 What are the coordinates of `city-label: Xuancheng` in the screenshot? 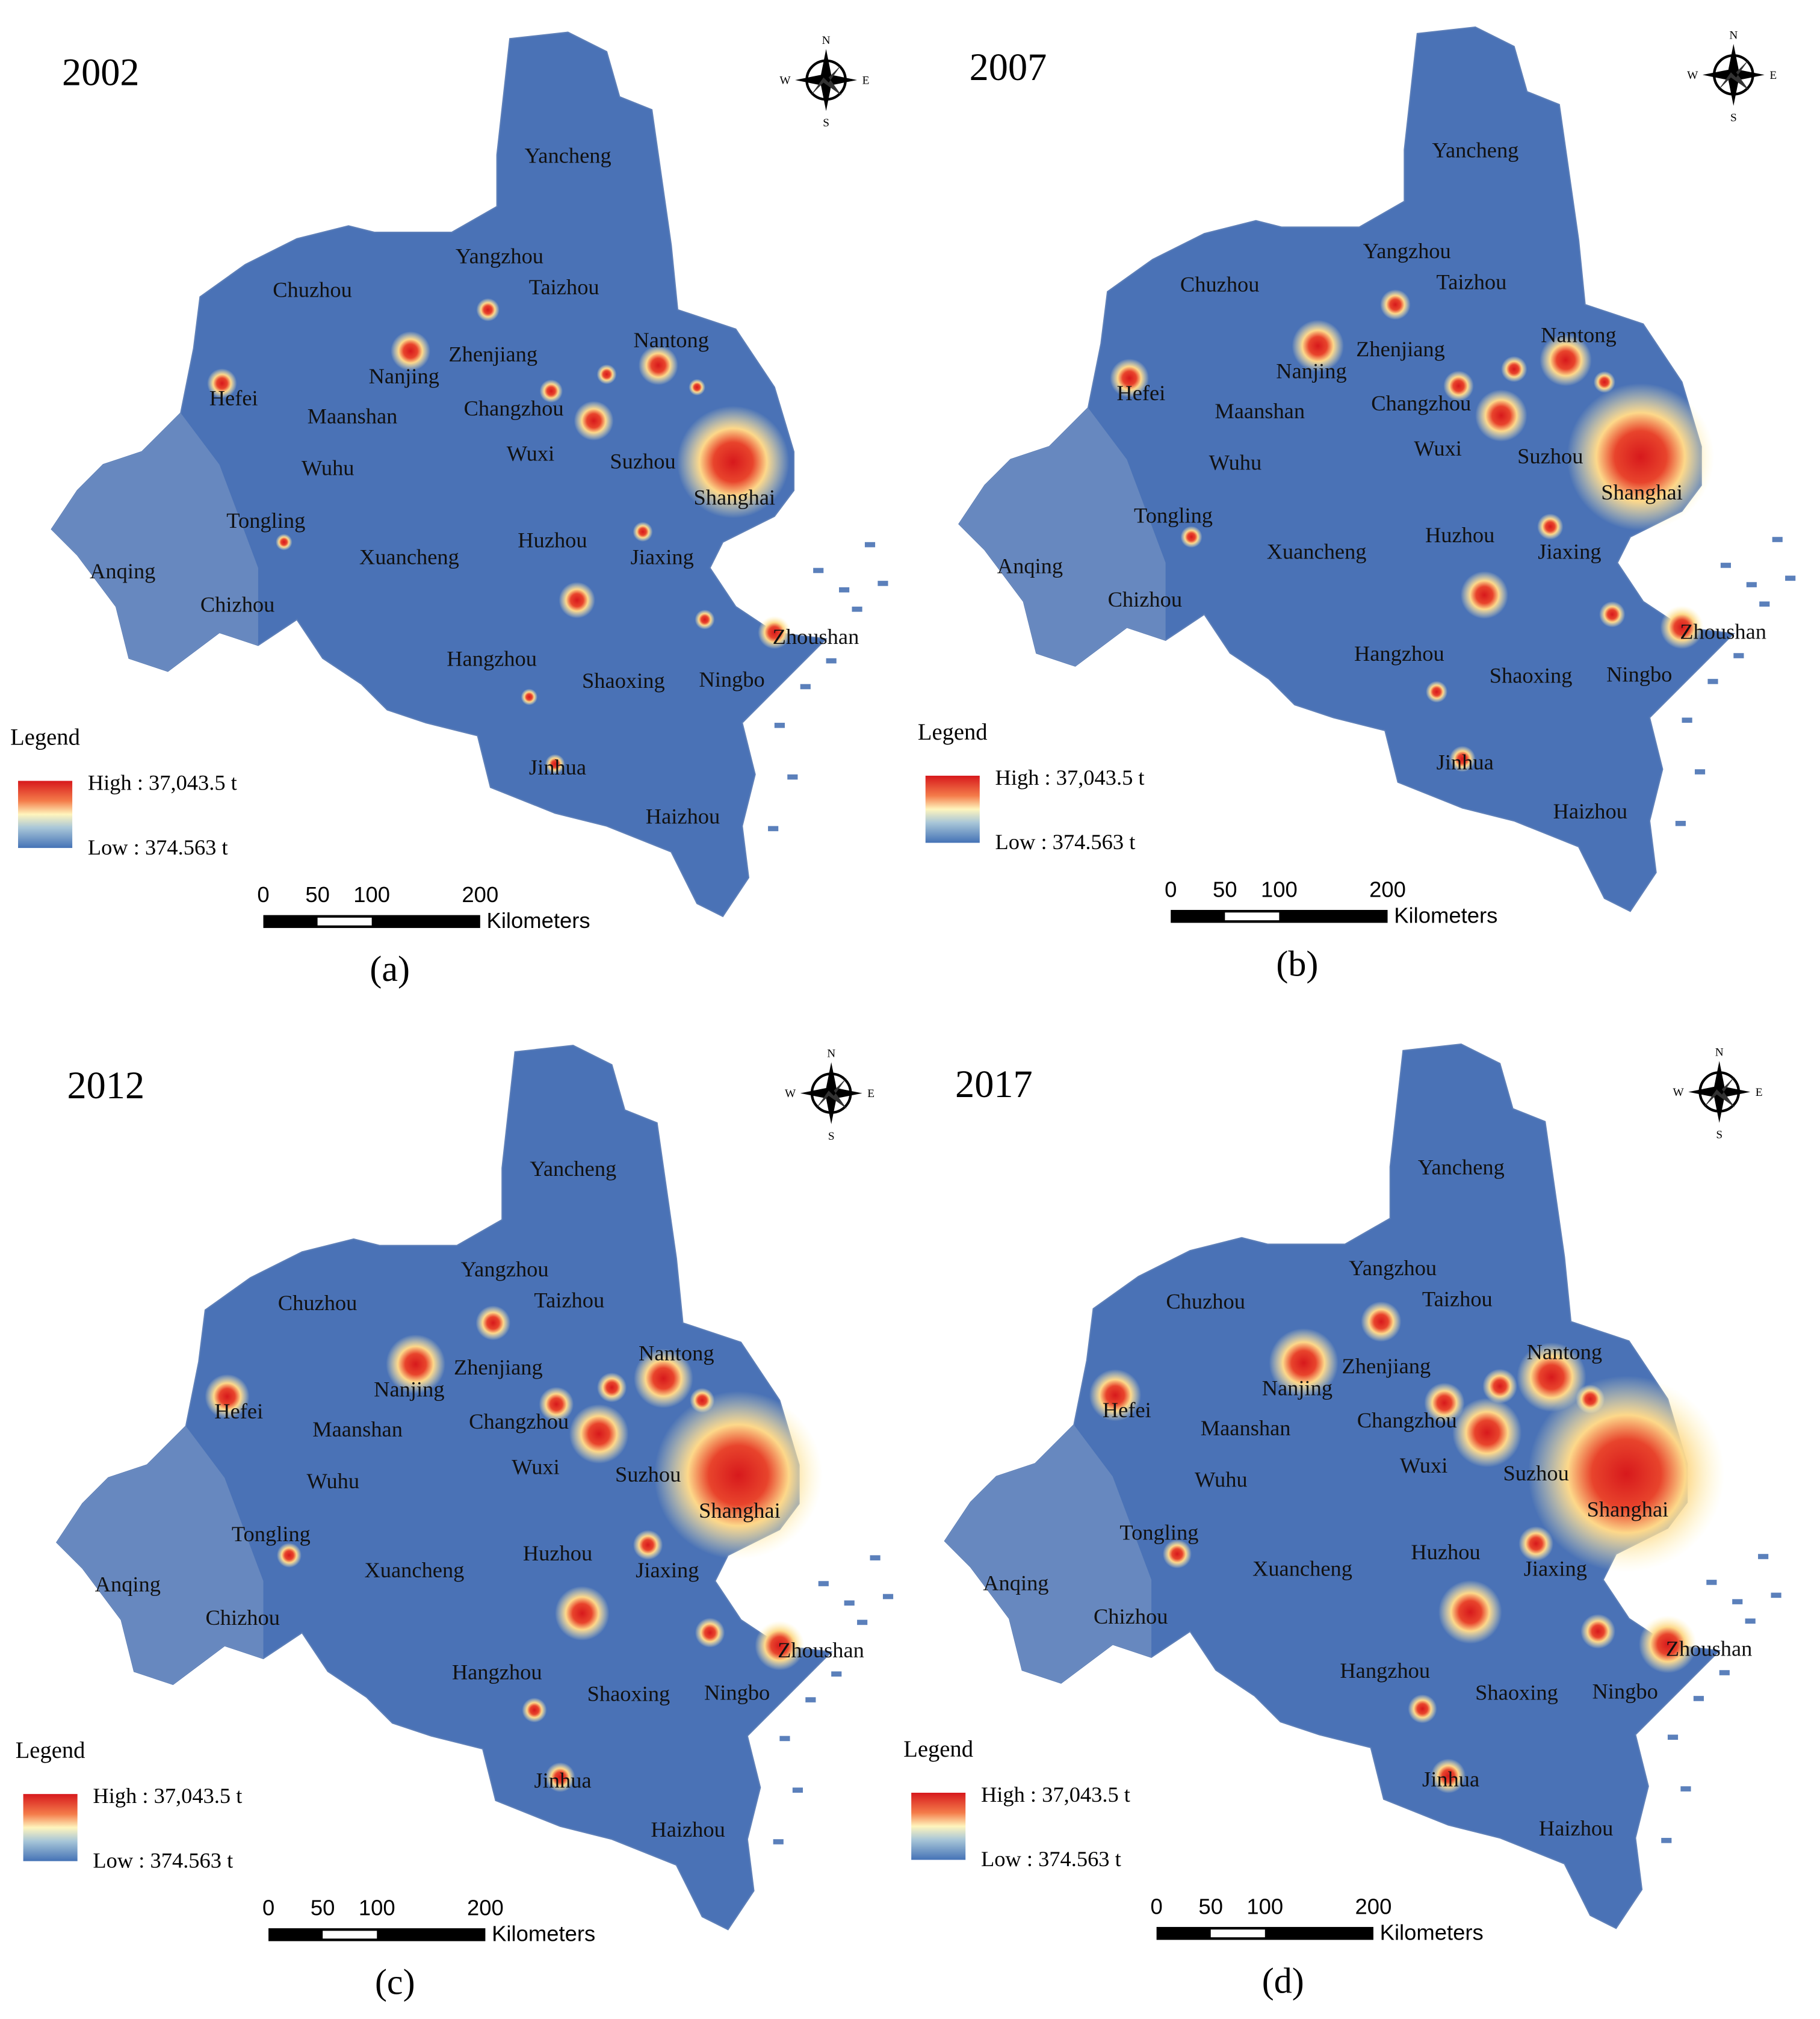 It's located at (1302, 1569).